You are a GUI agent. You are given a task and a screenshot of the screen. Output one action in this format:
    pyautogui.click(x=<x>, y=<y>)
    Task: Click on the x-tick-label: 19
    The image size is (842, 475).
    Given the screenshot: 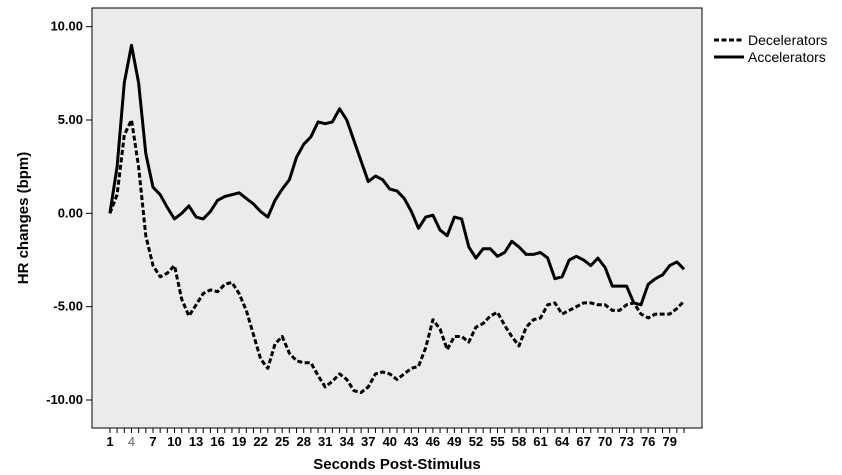 What is the action you would take?
    pyautogui.click(x=239, y=441)
    